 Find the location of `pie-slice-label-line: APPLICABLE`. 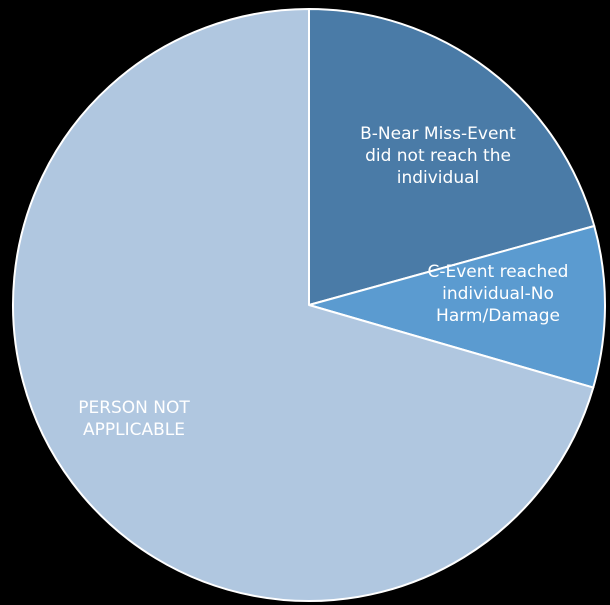

pie-slice-label-line: APPLICABLE is located at coordinates (134, 430).